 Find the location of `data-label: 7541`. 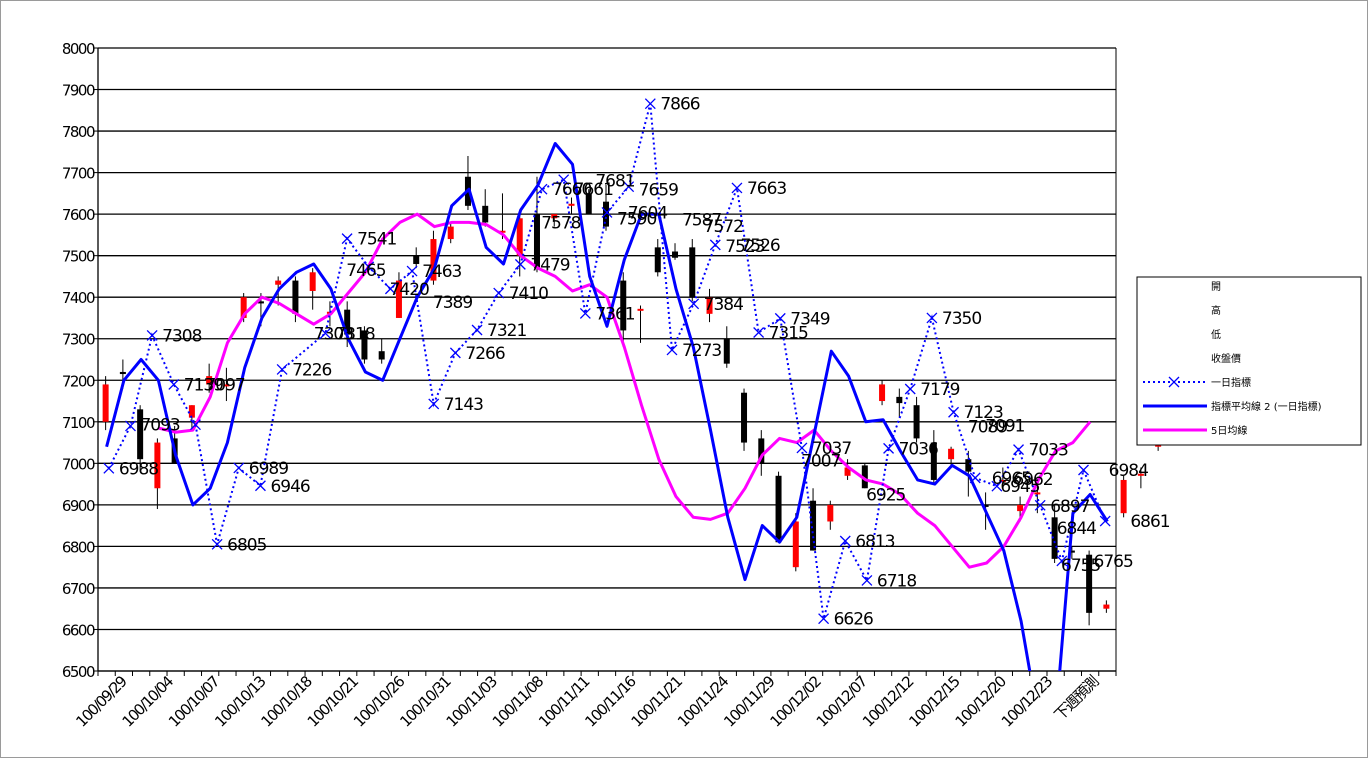

data-label: 7541 is located at coordinates (376, 240).